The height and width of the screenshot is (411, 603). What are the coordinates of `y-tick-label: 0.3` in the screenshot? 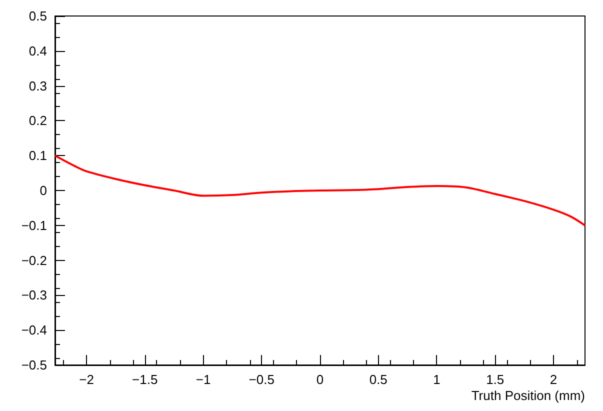 It's located at (37, 86).